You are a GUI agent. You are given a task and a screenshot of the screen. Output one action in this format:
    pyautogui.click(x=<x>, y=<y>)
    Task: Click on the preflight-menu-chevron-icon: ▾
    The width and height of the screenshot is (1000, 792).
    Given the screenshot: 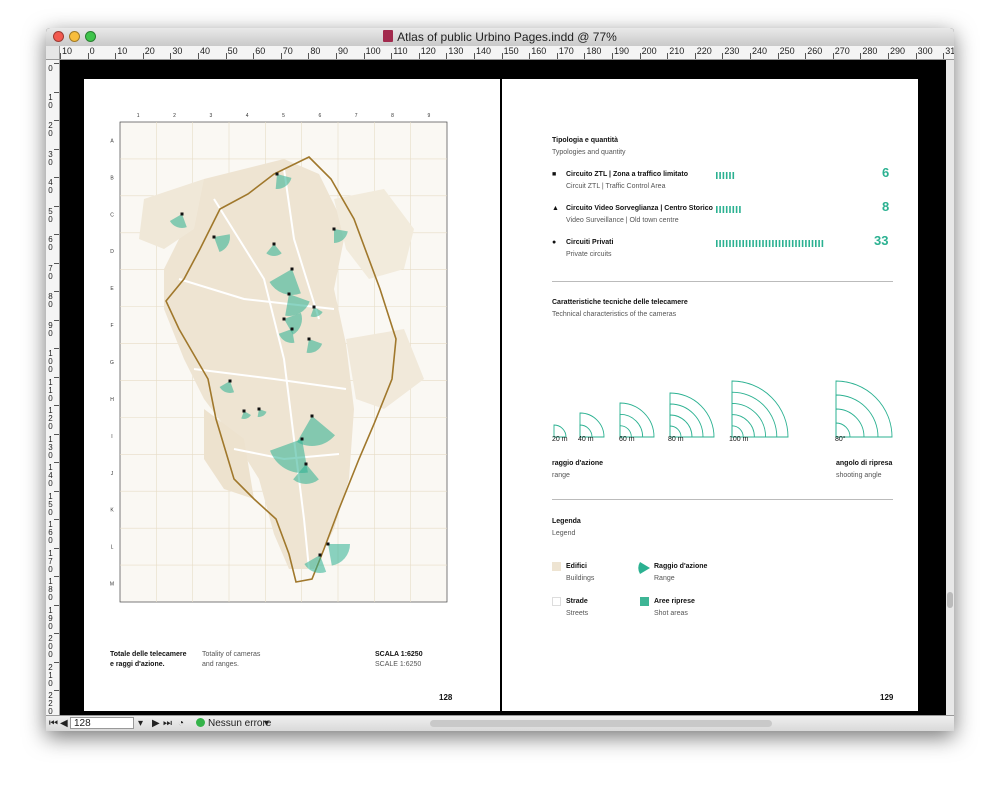 What is the action you would take?
    pyautogui.click(x=267, y=723)
    